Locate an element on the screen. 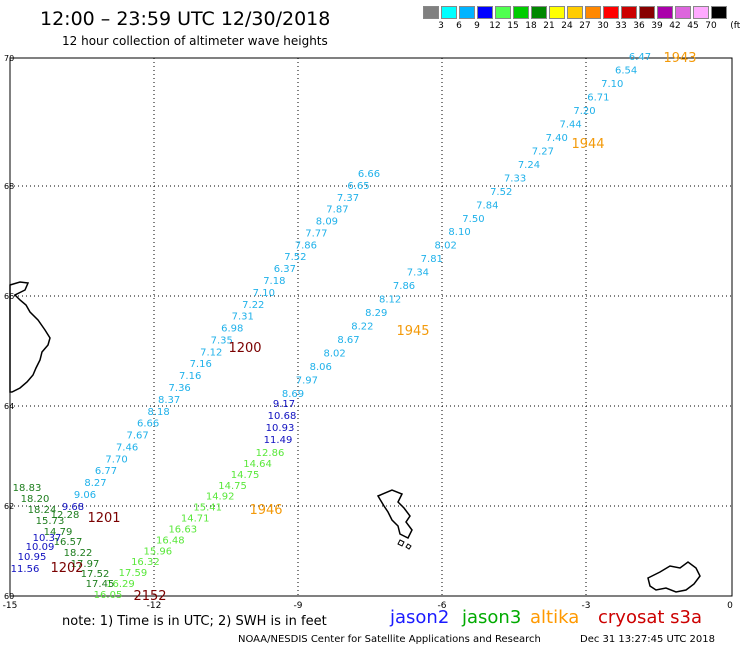  wave-height-value: 16.29 is located at coordinates (120, 584).